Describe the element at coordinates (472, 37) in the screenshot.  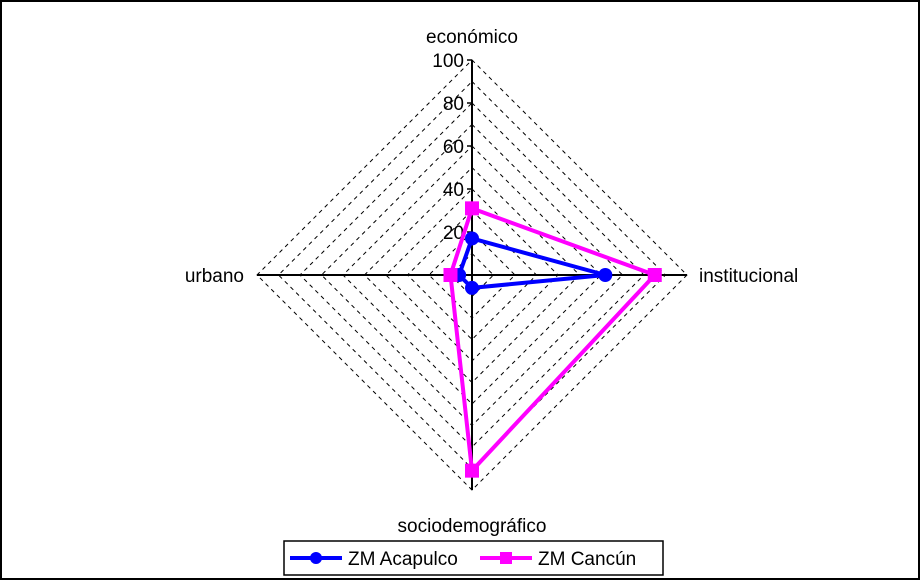
I see `axis-label-0: económico` at that location.